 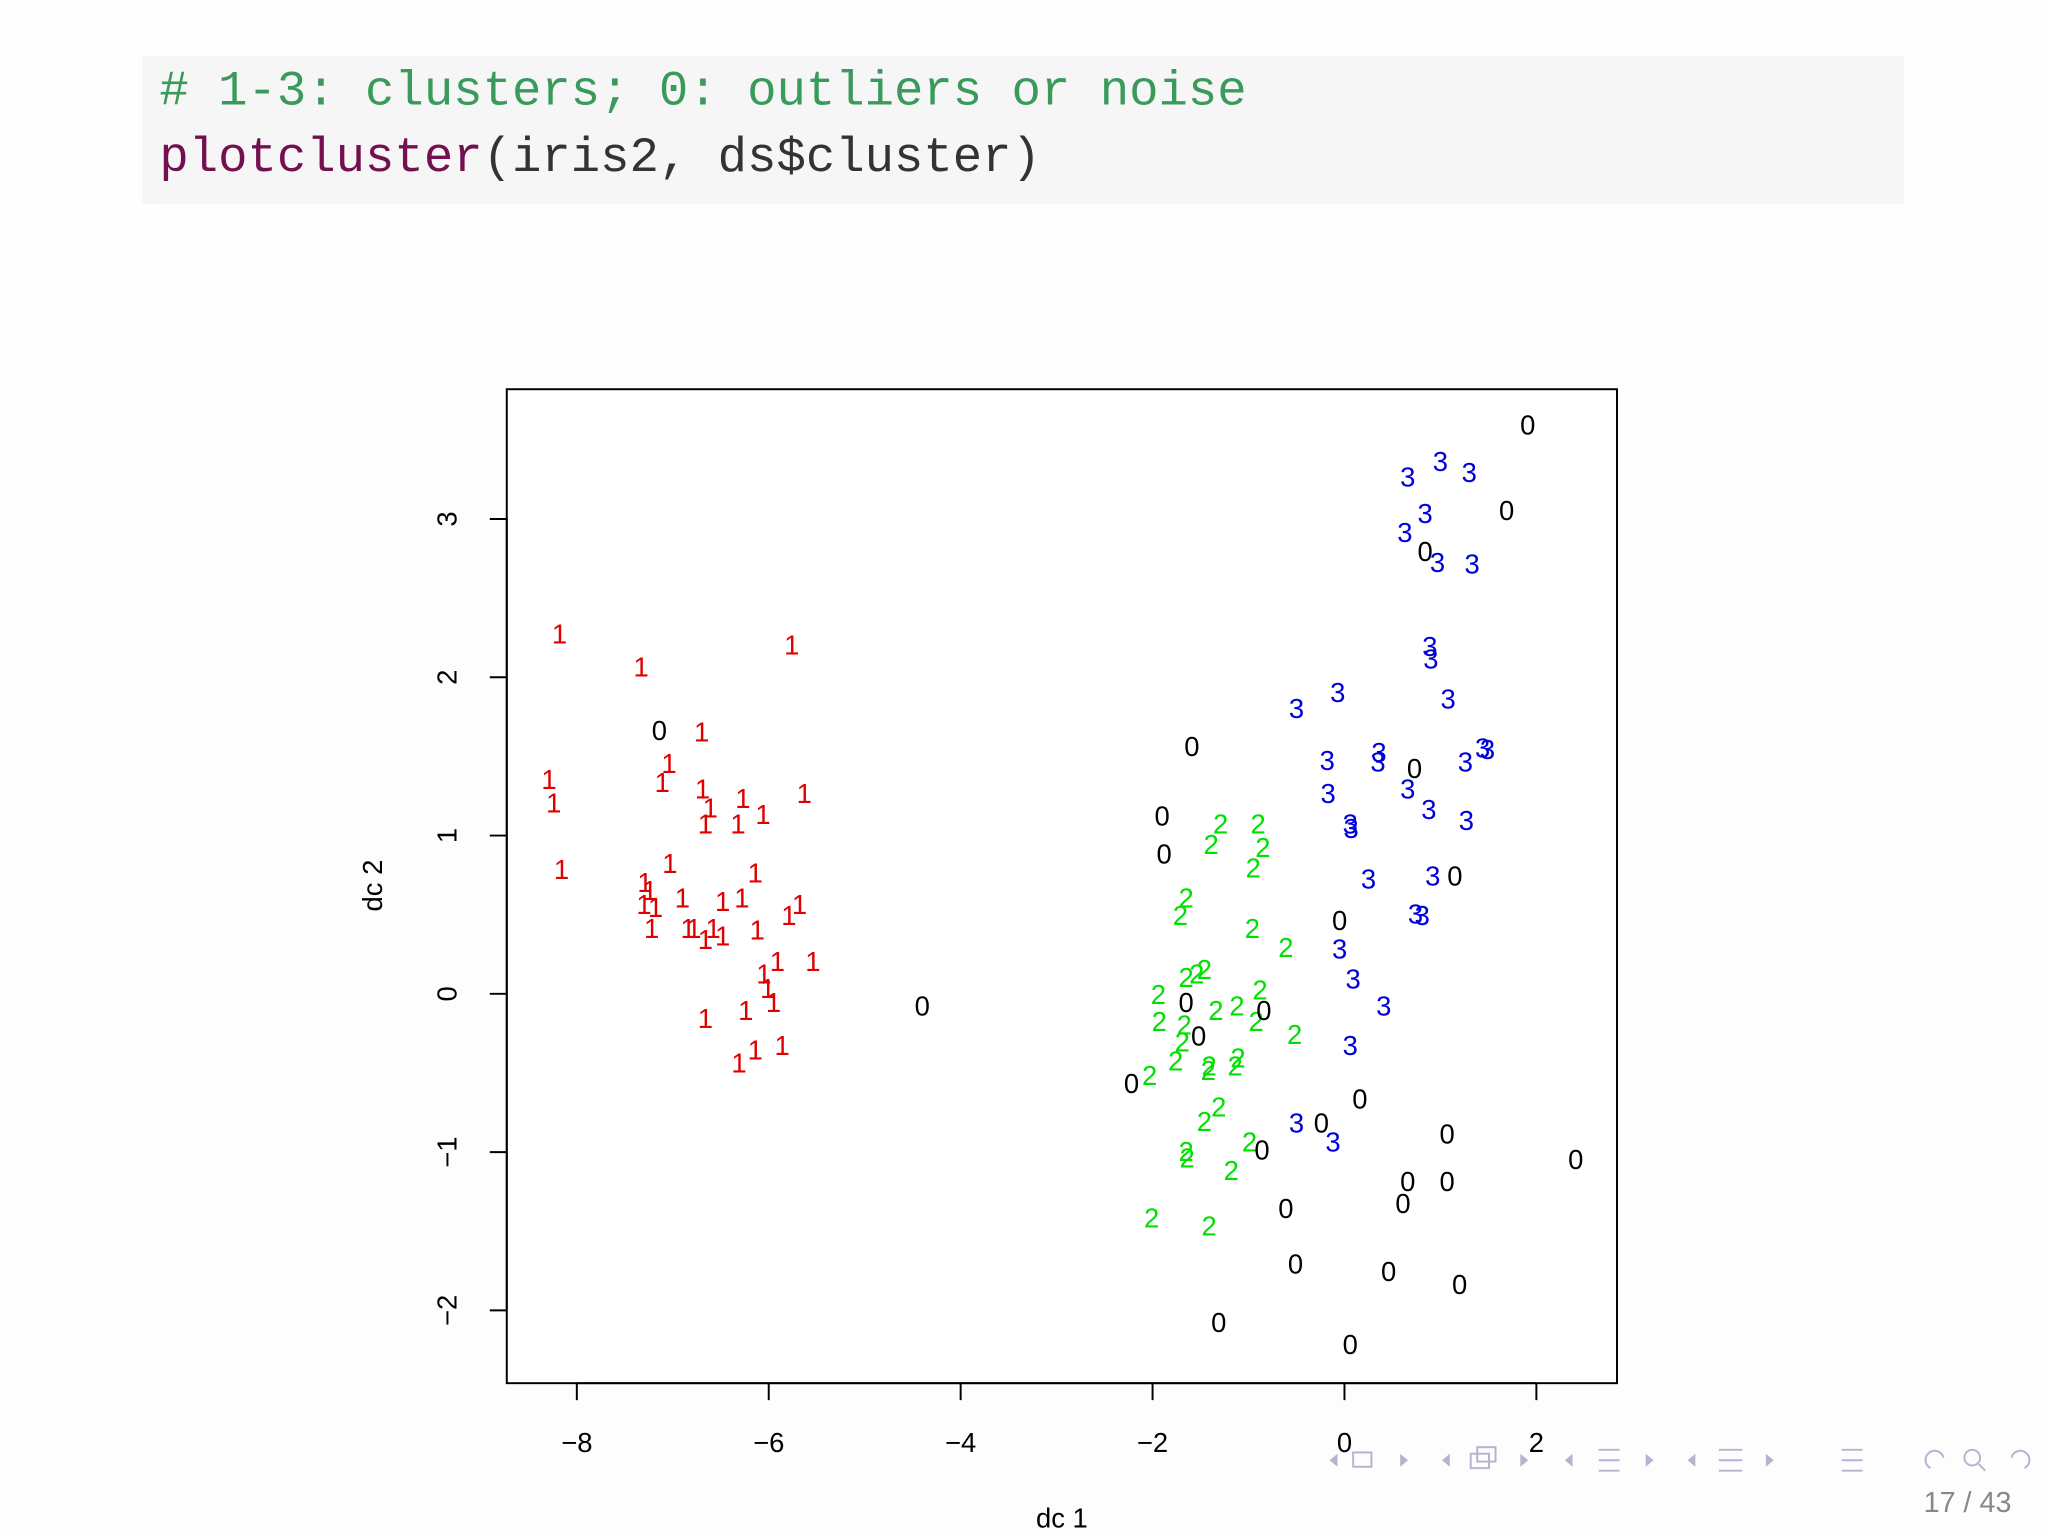 What do you see at coordinates (447, 1310) in the screenshot?
I see `y-tick-label: −2` at bounding box center [447, 1310].